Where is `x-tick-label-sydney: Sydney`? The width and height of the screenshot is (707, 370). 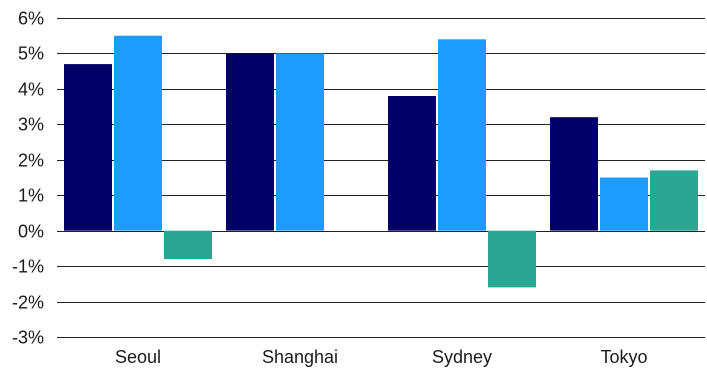 x-tick-label-sydney: Sydney is located at coordinates (462, 357).